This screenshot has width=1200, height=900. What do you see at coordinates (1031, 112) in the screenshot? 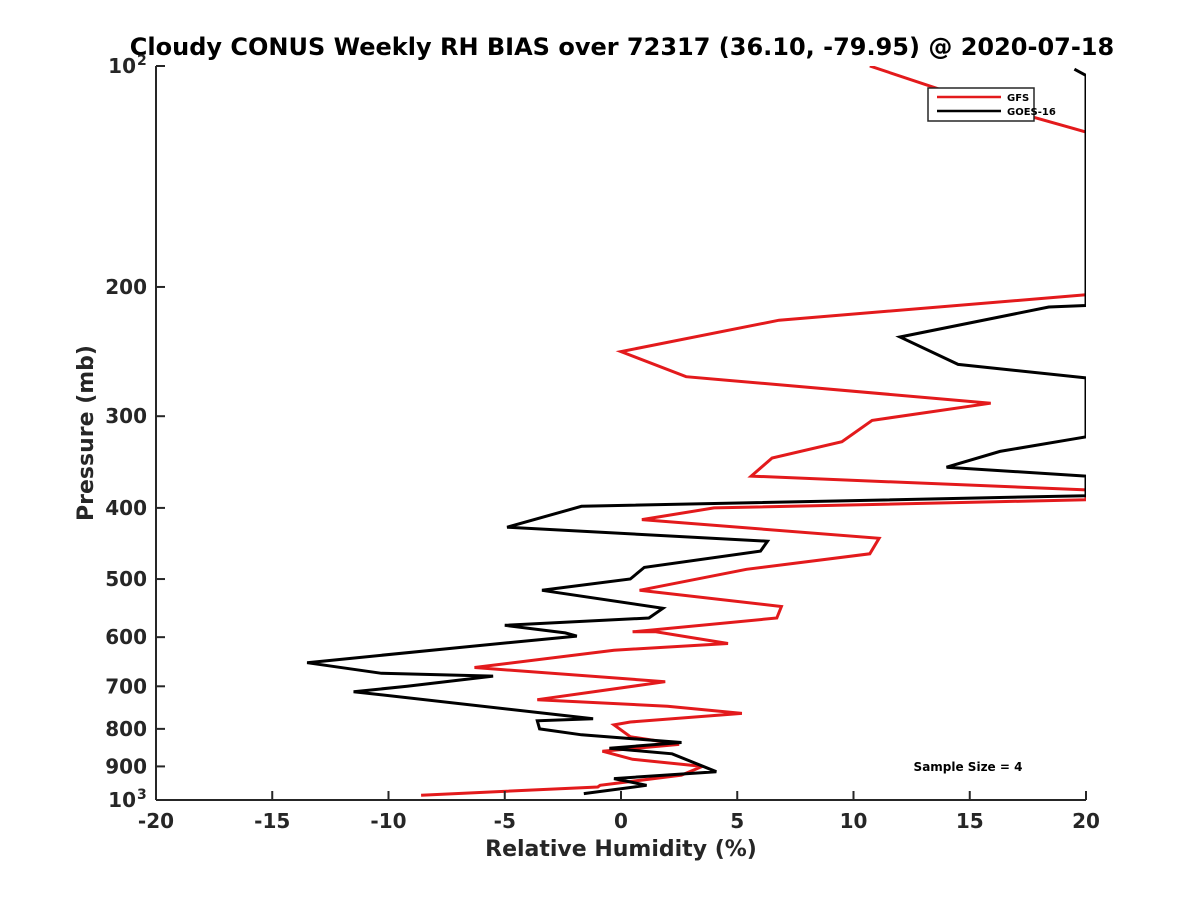
I see `legend-label-goes-16: GOES-16` at bounding box center [1031, 112].